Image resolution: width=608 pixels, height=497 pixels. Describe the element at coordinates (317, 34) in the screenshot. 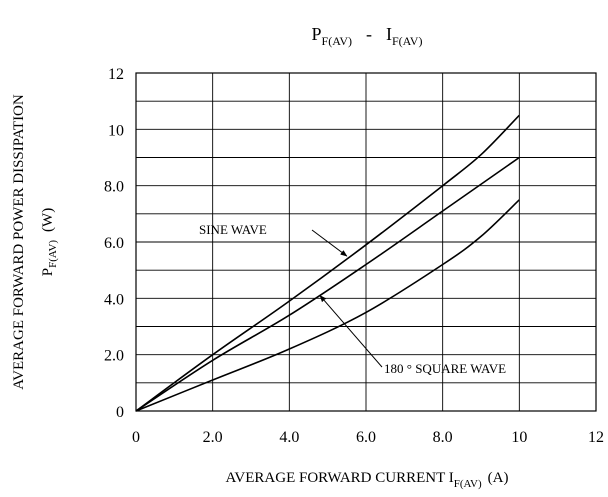

I see `title-left: P` at that location.